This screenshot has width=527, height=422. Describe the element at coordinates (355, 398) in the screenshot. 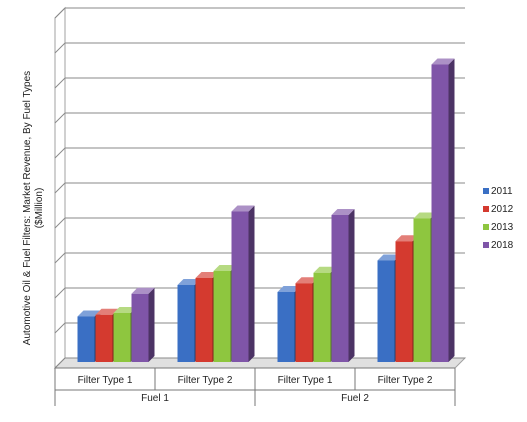

I see `group-label: Fuel 2` at that location.